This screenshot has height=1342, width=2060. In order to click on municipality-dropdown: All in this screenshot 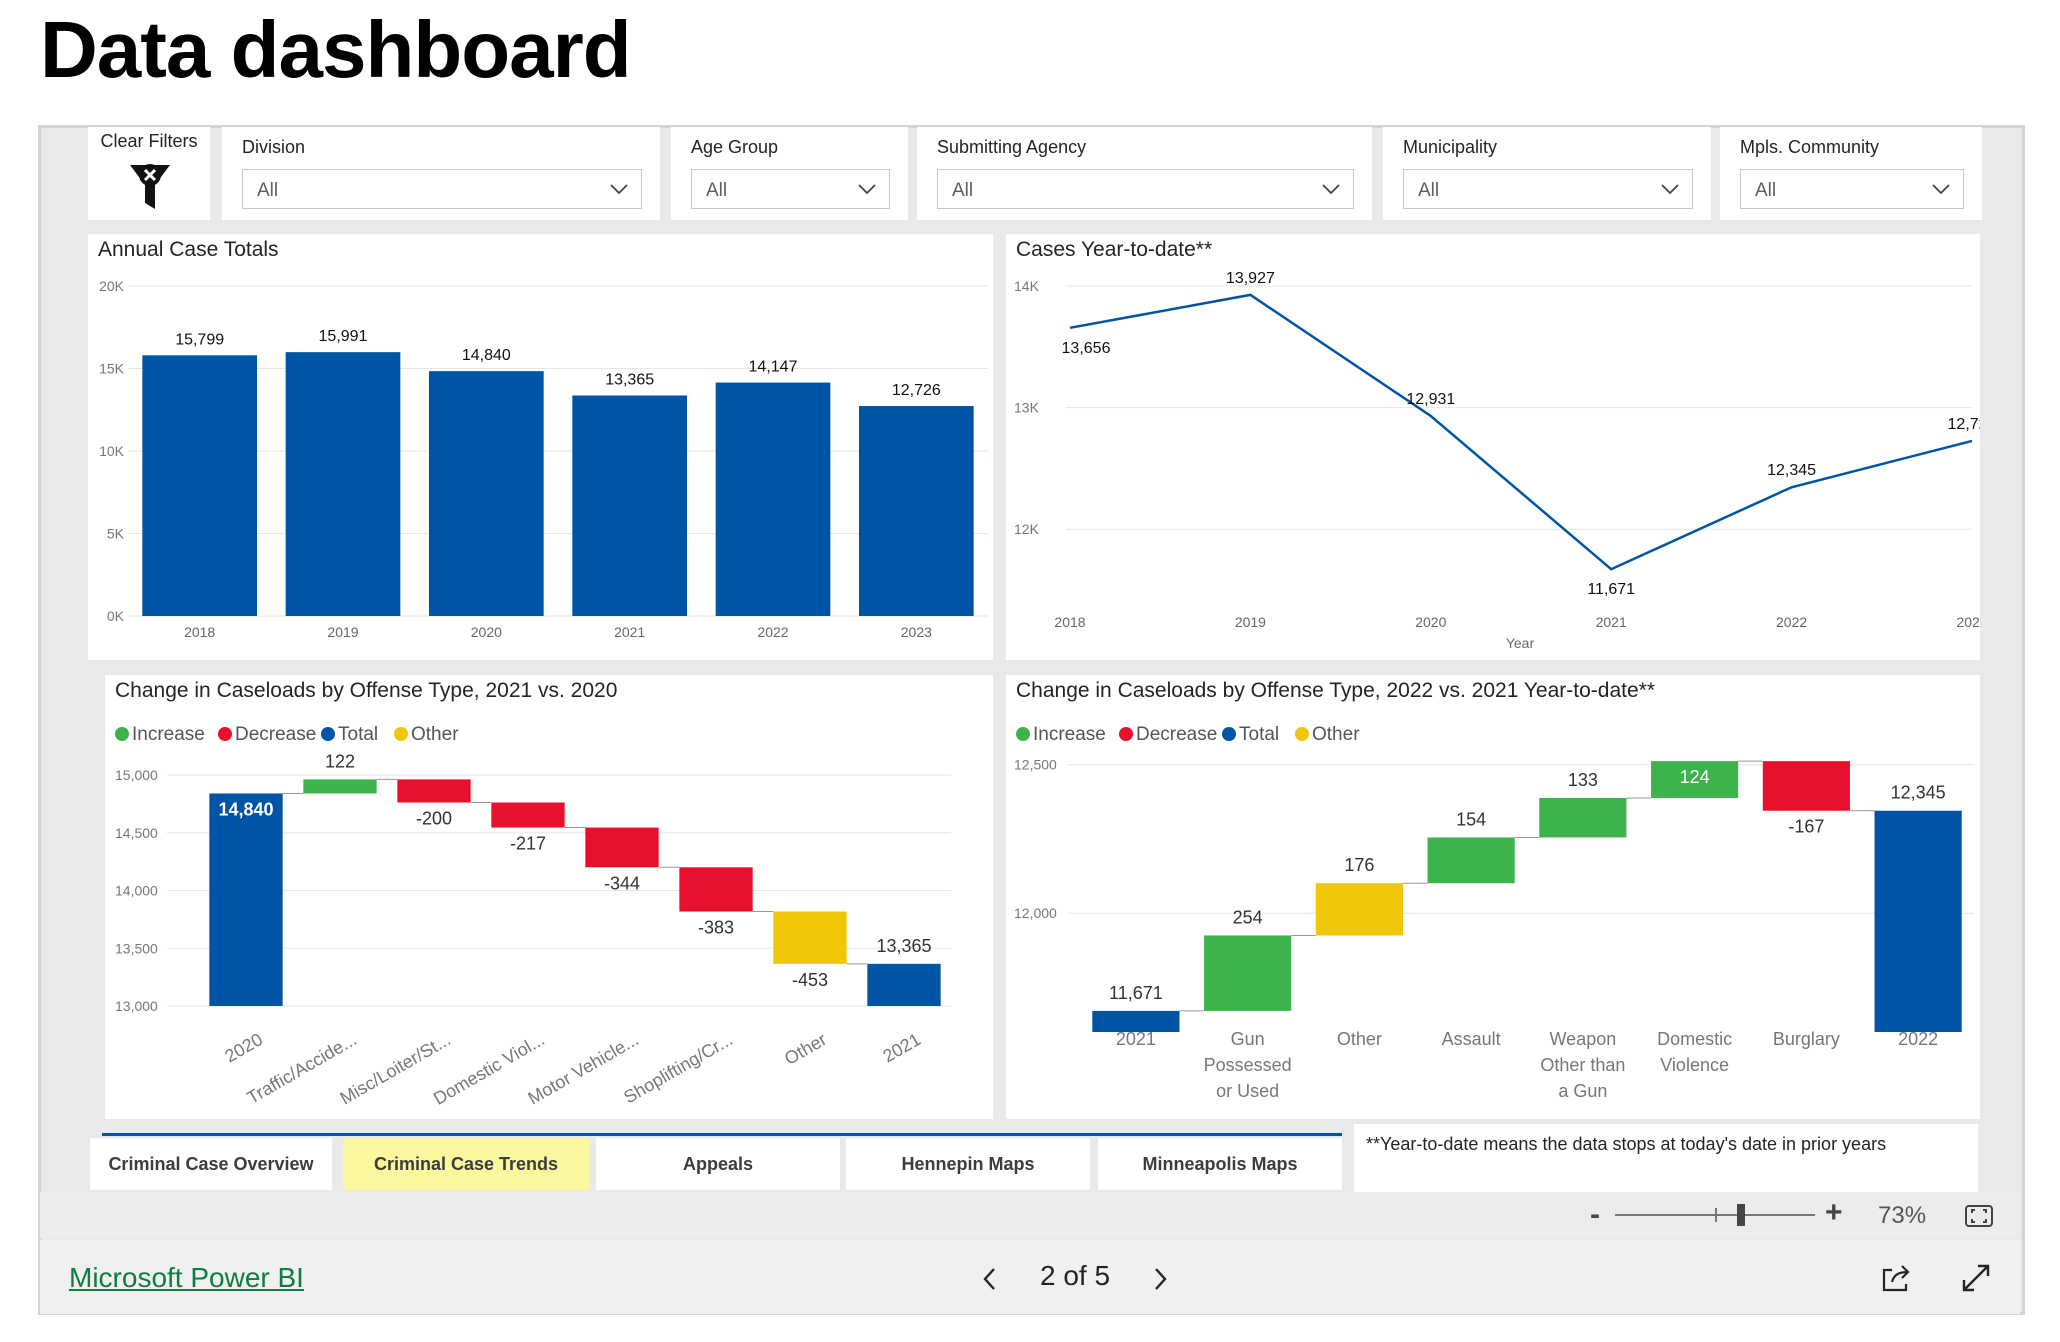, I will do `click(1548, 189)`.